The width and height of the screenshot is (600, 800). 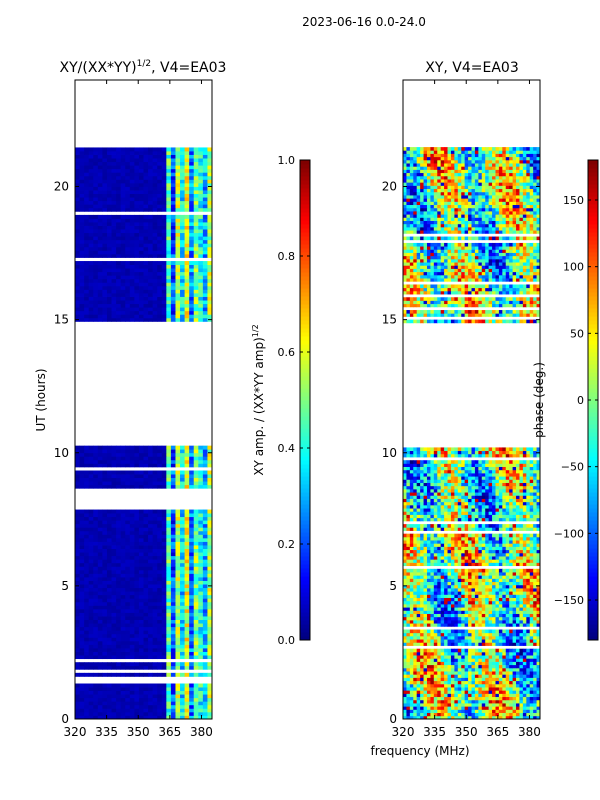 What do you see at coordinates (287, 544) in the screenshot?
I see `colorbar-tick-label: 0.2` at bounding box center [287, 544].